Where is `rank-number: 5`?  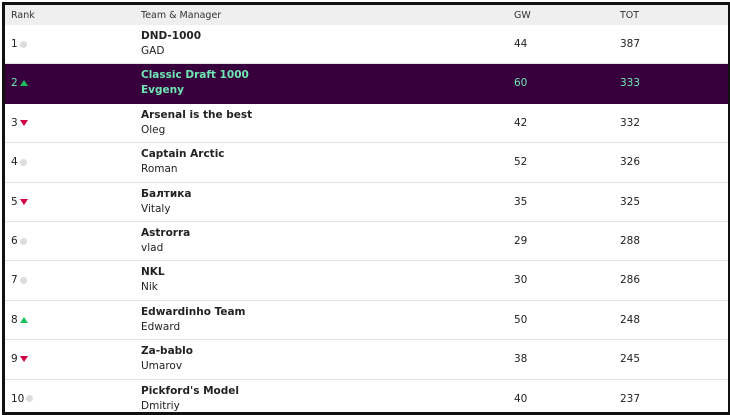
rank-number: 5 is located at coordinates (14, 201).